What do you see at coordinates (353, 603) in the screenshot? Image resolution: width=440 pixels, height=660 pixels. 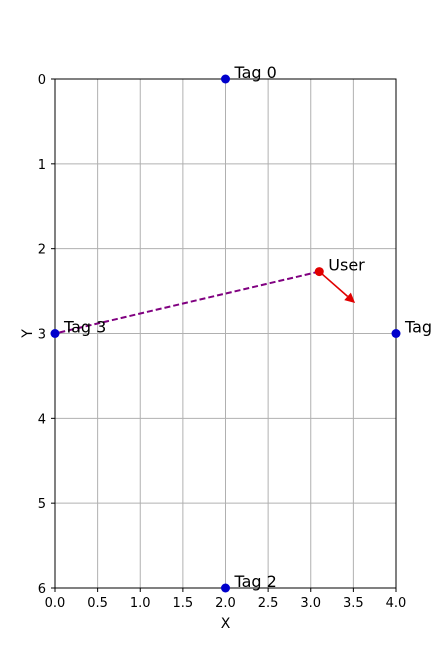 I see `x-tick-label: 3.5` at bounding box center [353, 603].